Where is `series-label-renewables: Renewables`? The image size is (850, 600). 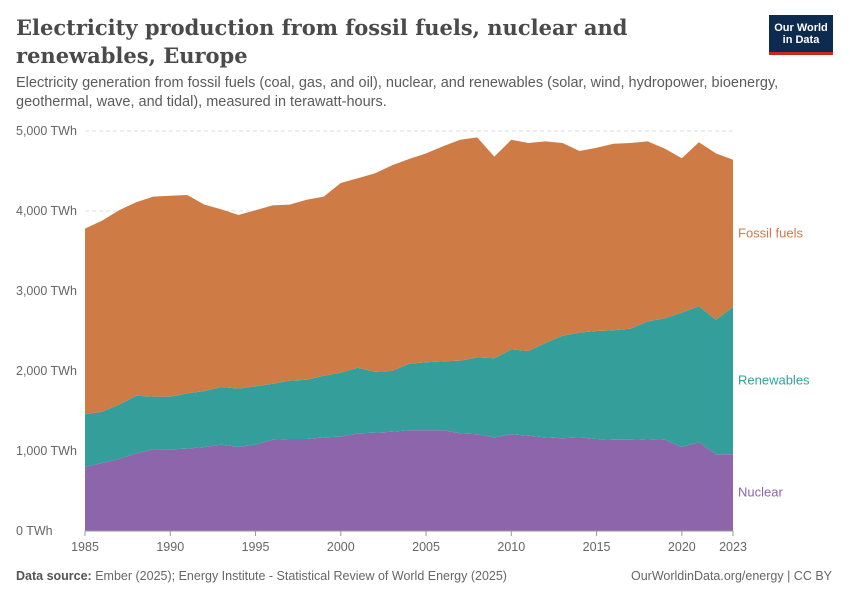
series-label-renewables: Renewables is located at coordinates (774, 380).